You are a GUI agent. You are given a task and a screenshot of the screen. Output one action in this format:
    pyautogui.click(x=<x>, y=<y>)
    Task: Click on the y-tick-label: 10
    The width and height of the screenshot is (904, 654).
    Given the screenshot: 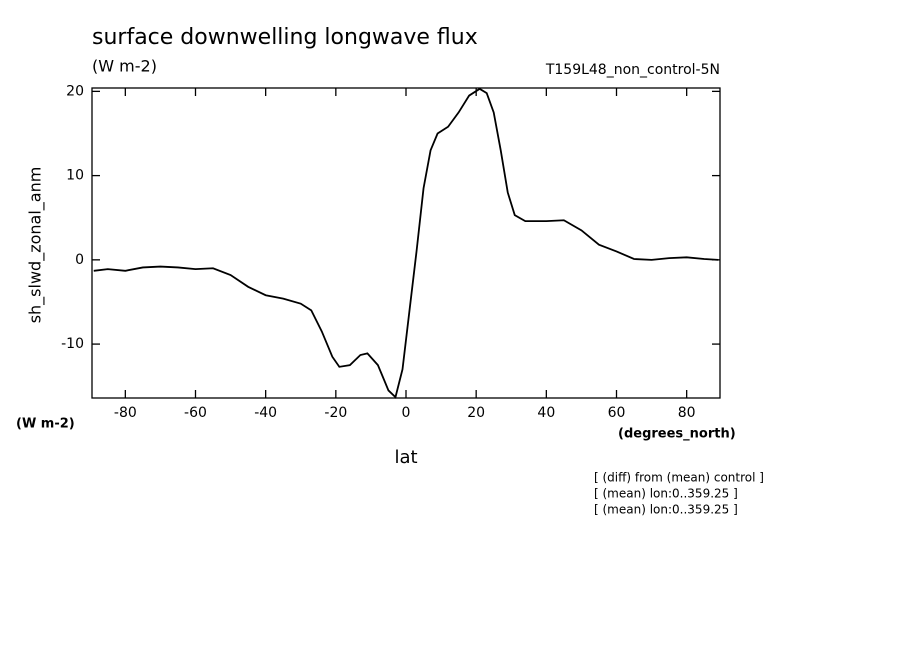 What is the action you would take?
    pyautogui.click(x=75, y=176)
    